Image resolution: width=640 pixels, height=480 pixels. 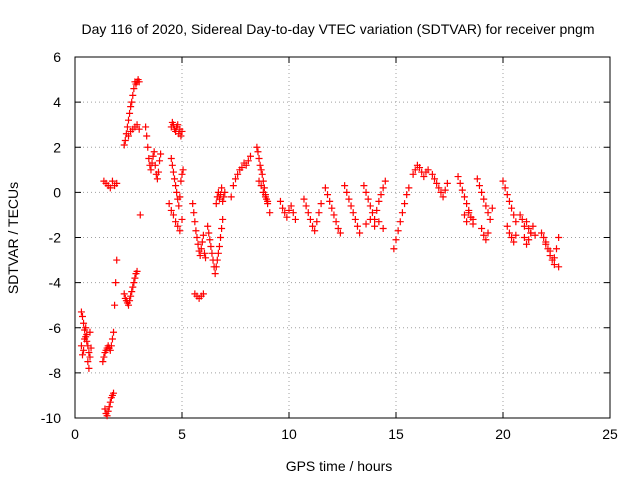 I want to click on x-tick-label: 25, so click(x=610, y=434).